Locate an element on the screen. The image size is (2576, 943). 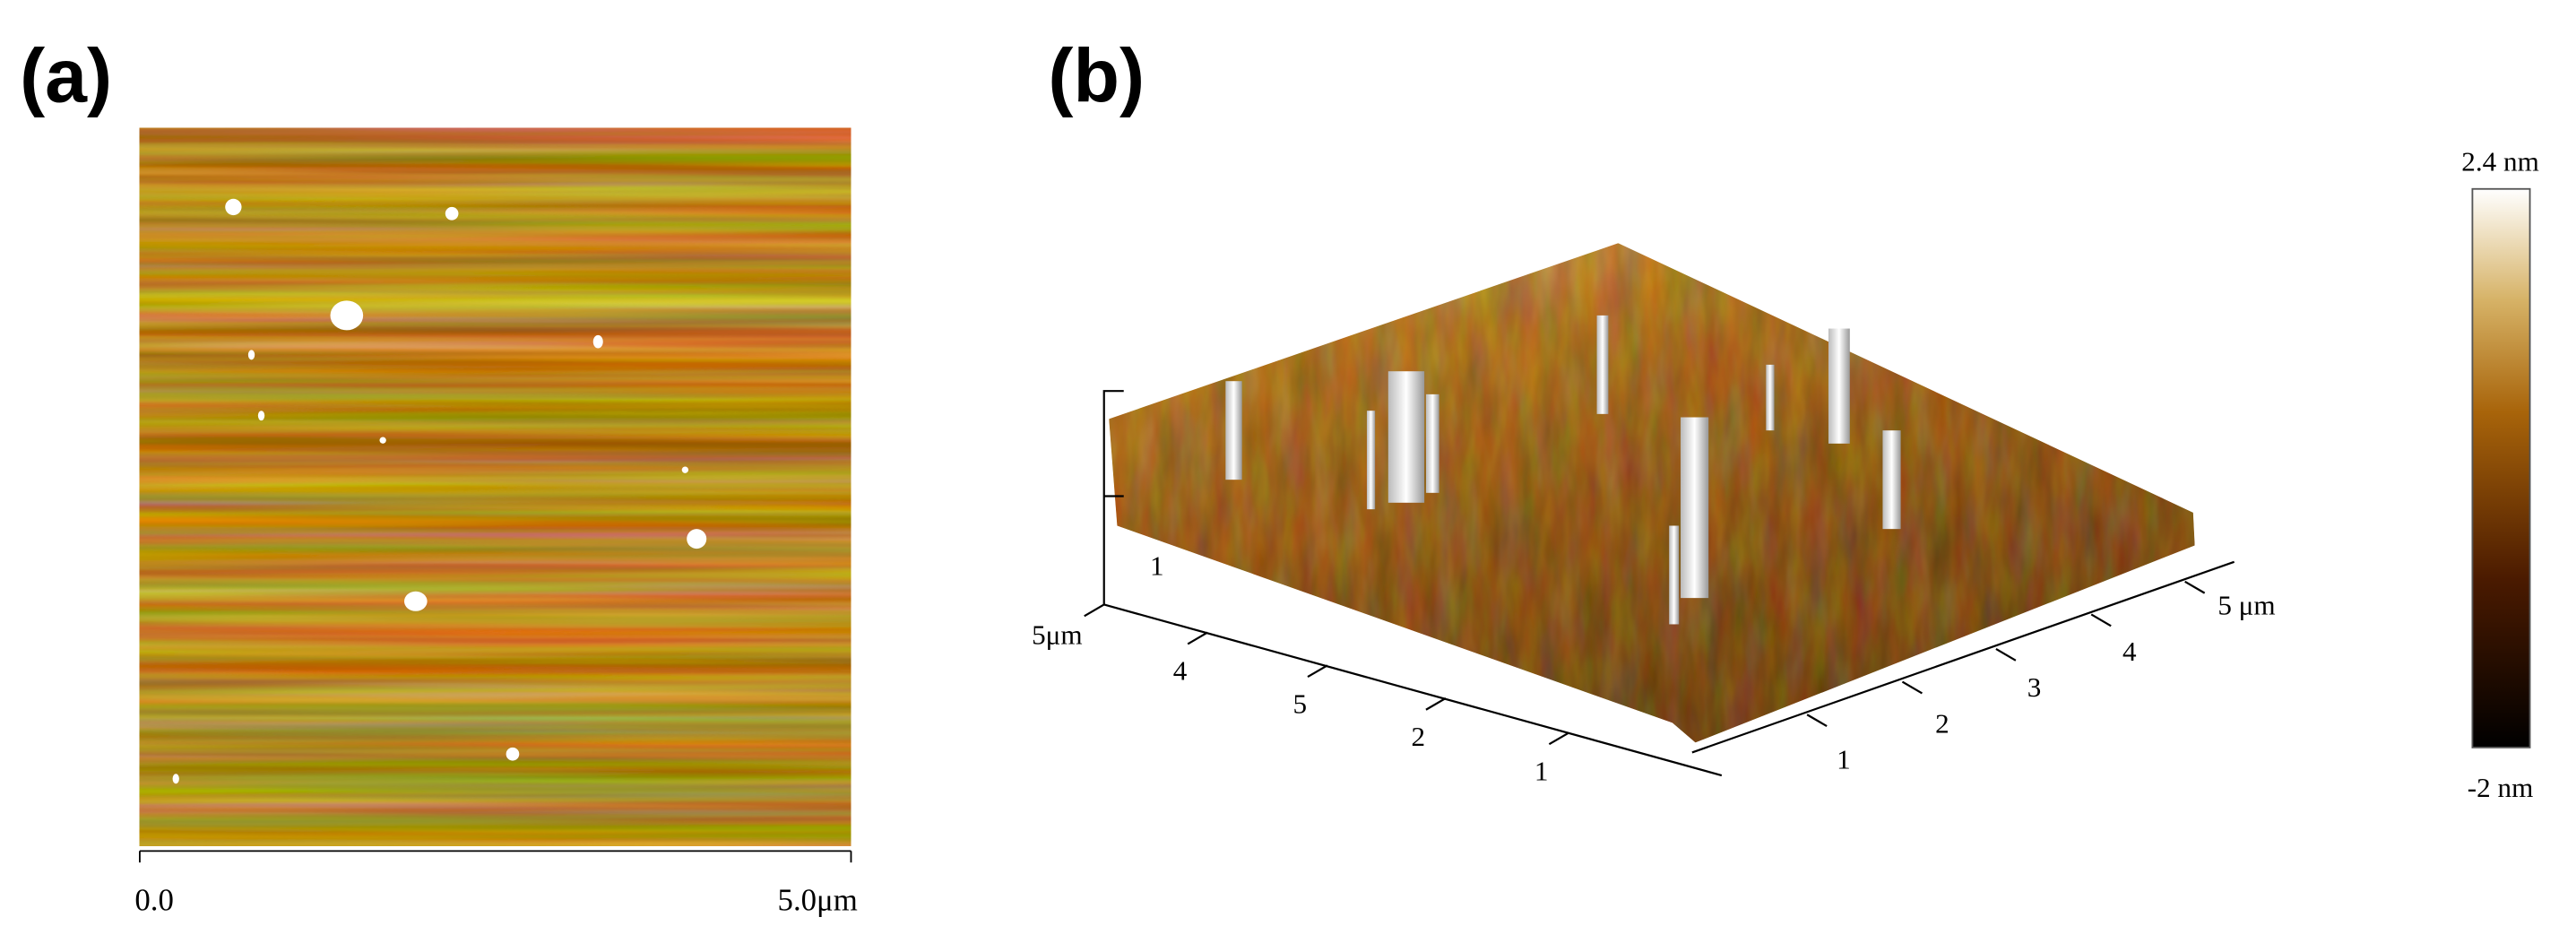
y-tick: 2 is located at coordinates (1942, 723).